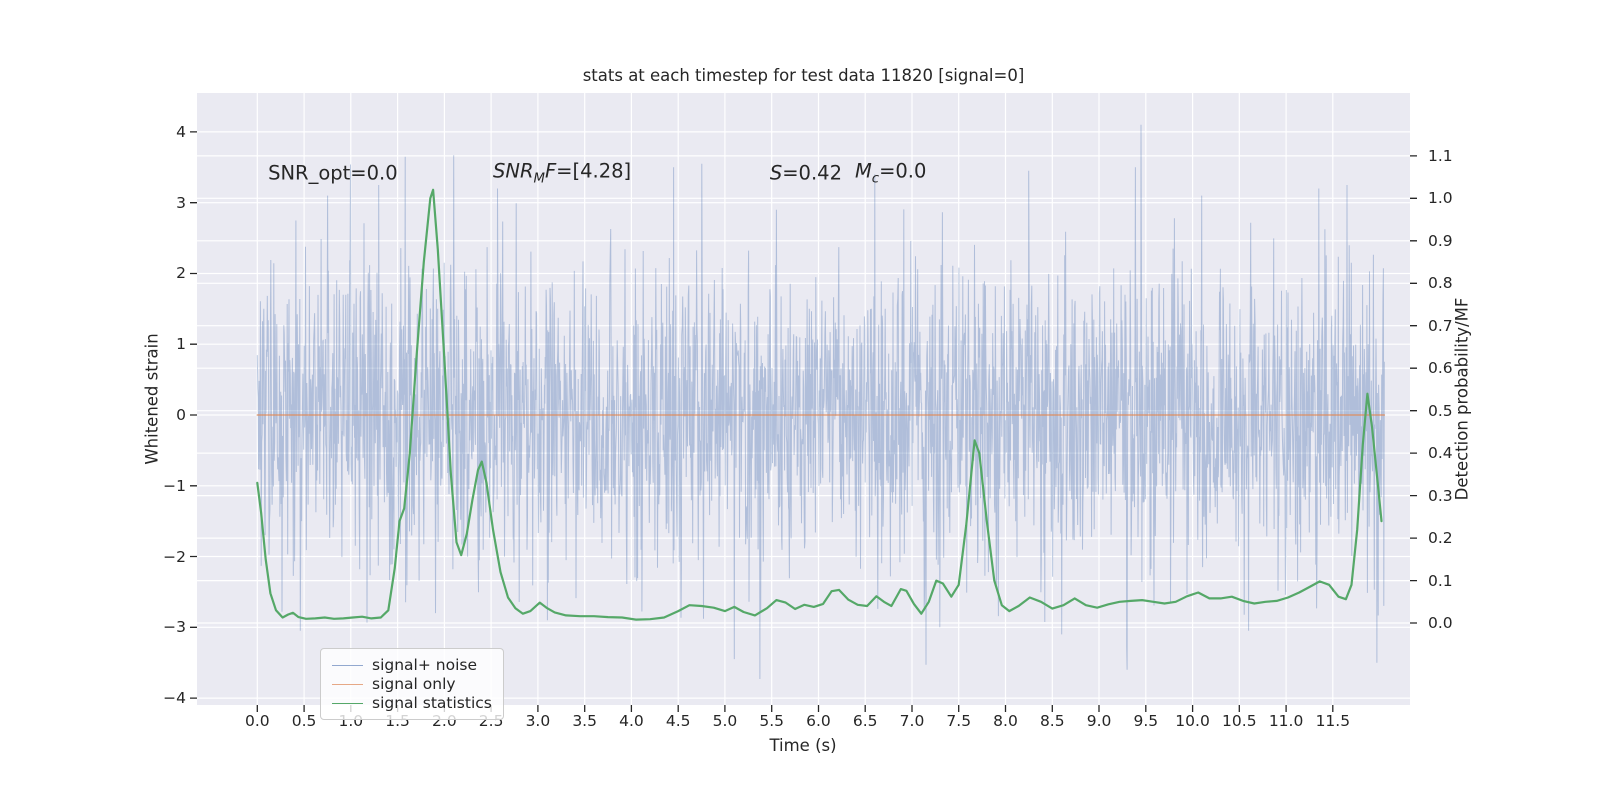 This screenshot has width=1600, height=800. I want to click on right-tick-label: 0.8, so click(1440, 283).